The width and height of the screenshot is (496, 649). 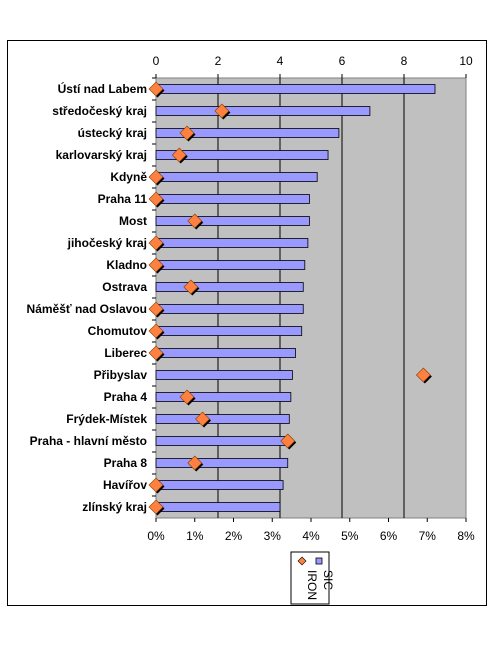 What do you see at coordinates (404, 61) in the screenshot?
I see `top-tick-label: 8` at bounding box center [404, 61].